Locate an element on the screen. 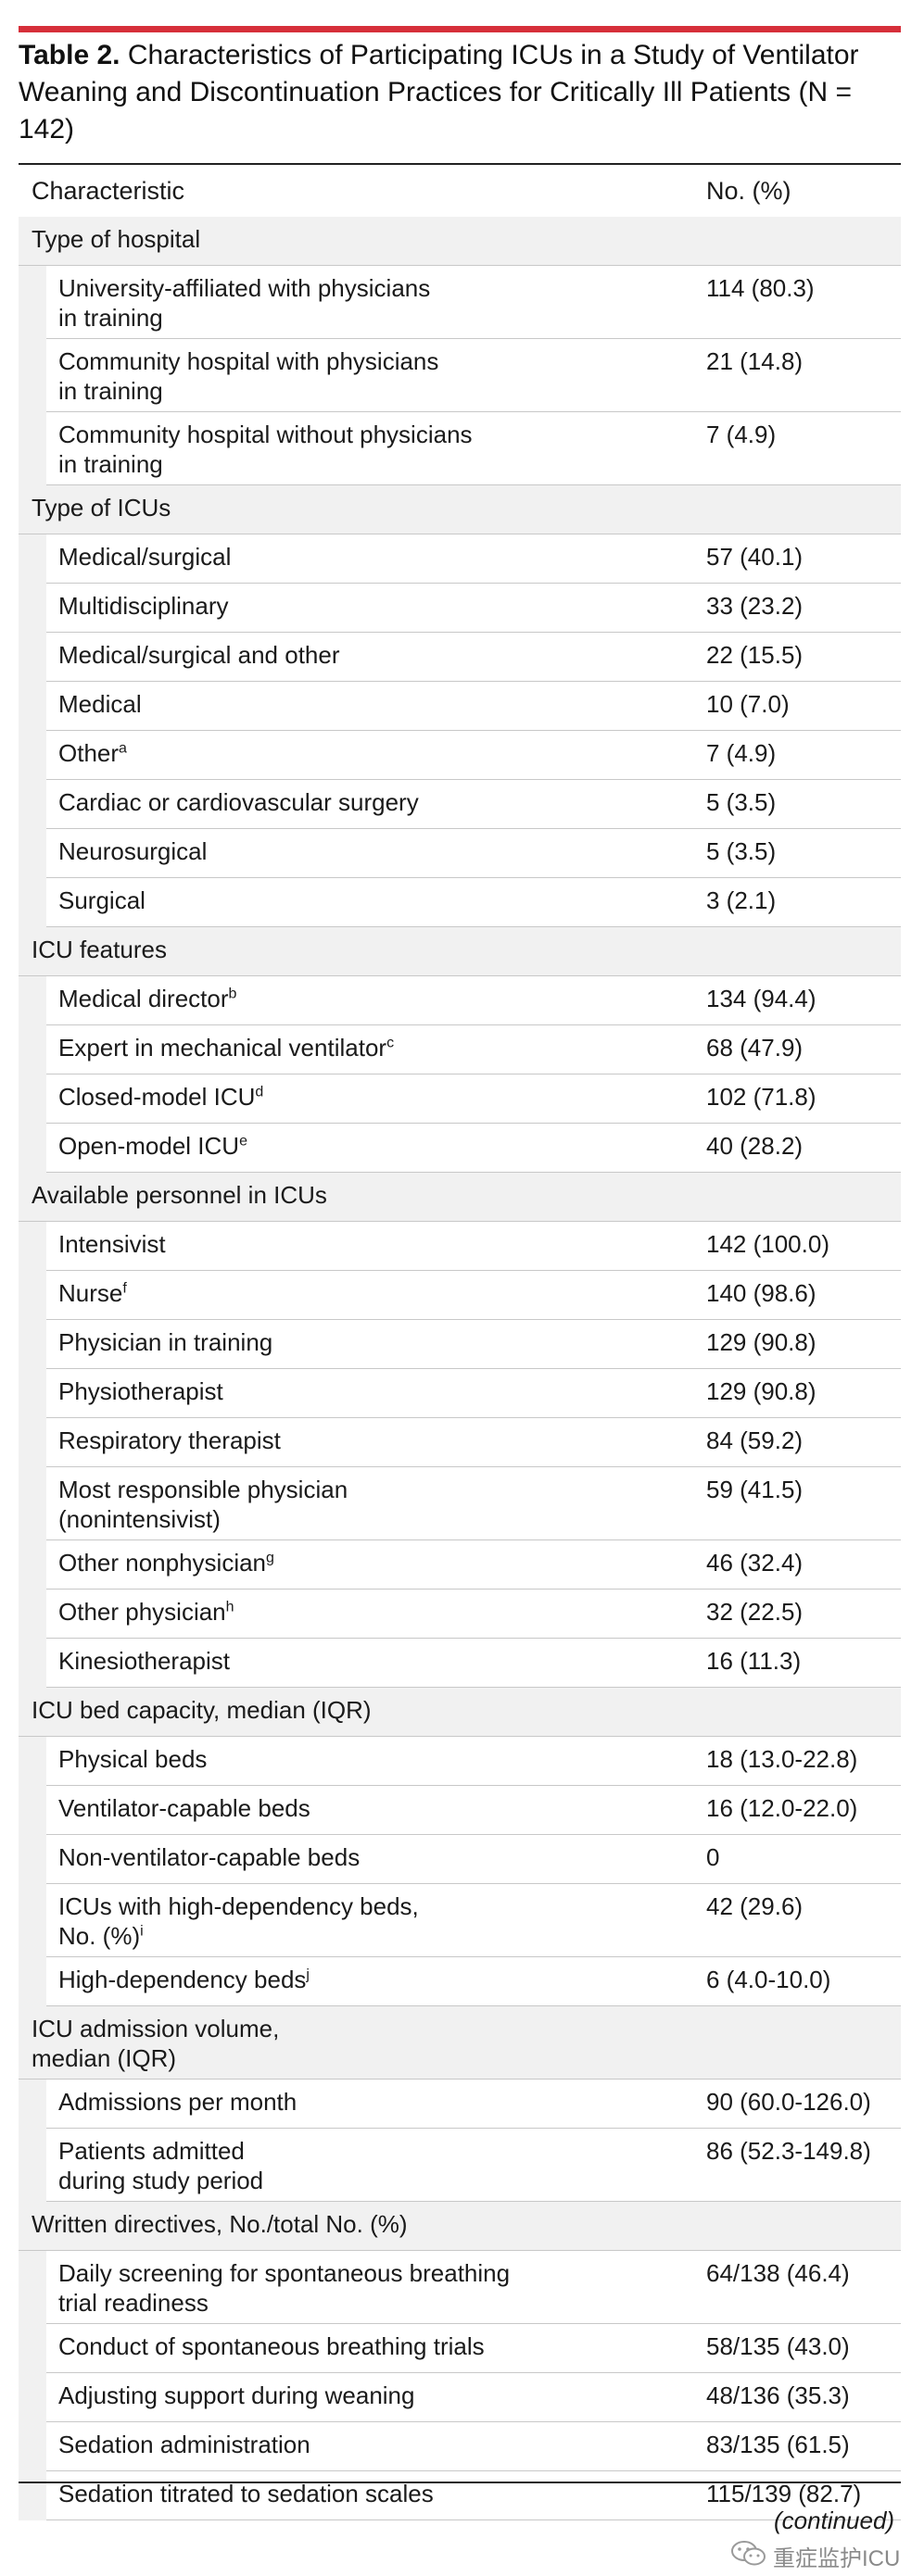 Image resolution: width=924 pixels, height=2576 pixels. row-label-text: Open-model ICU is located at coordinates (149, 1146).